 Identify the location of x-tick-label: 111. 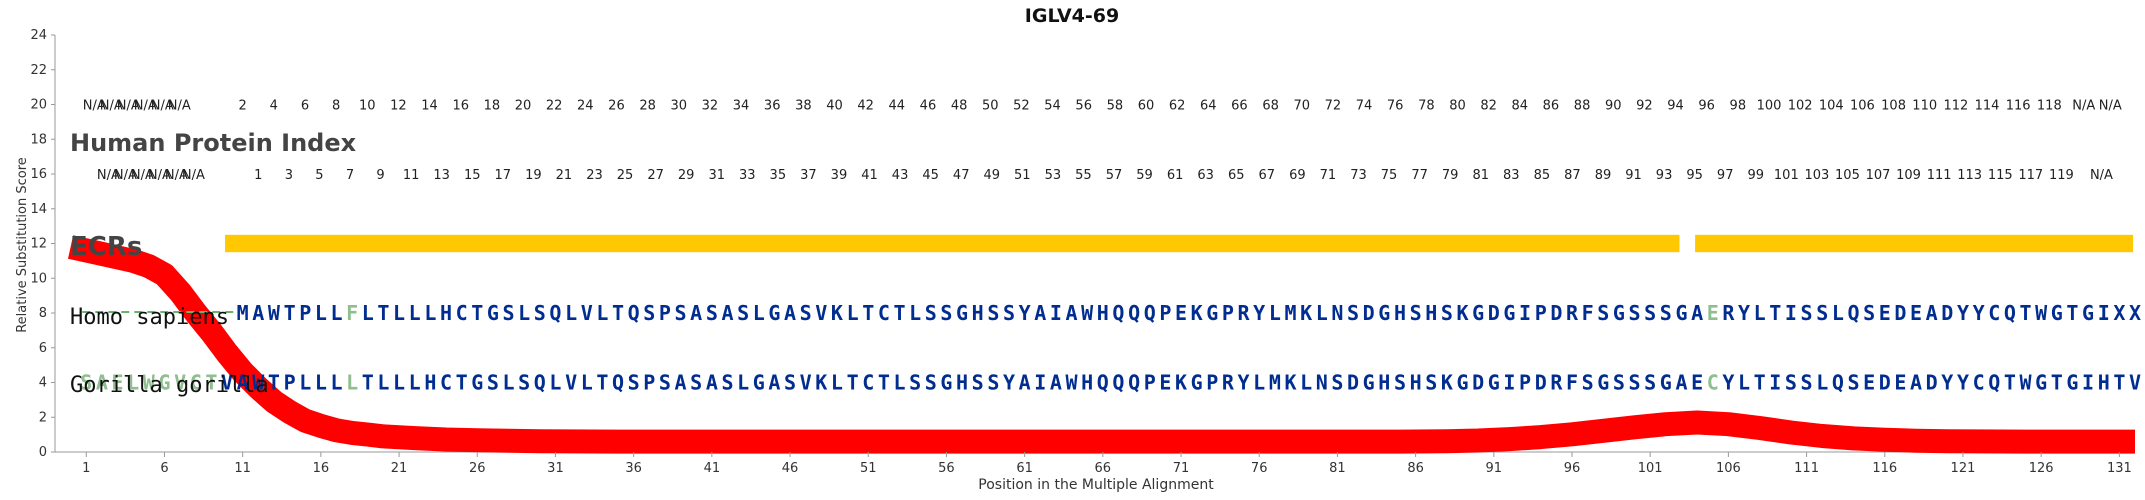
(1806, 468).